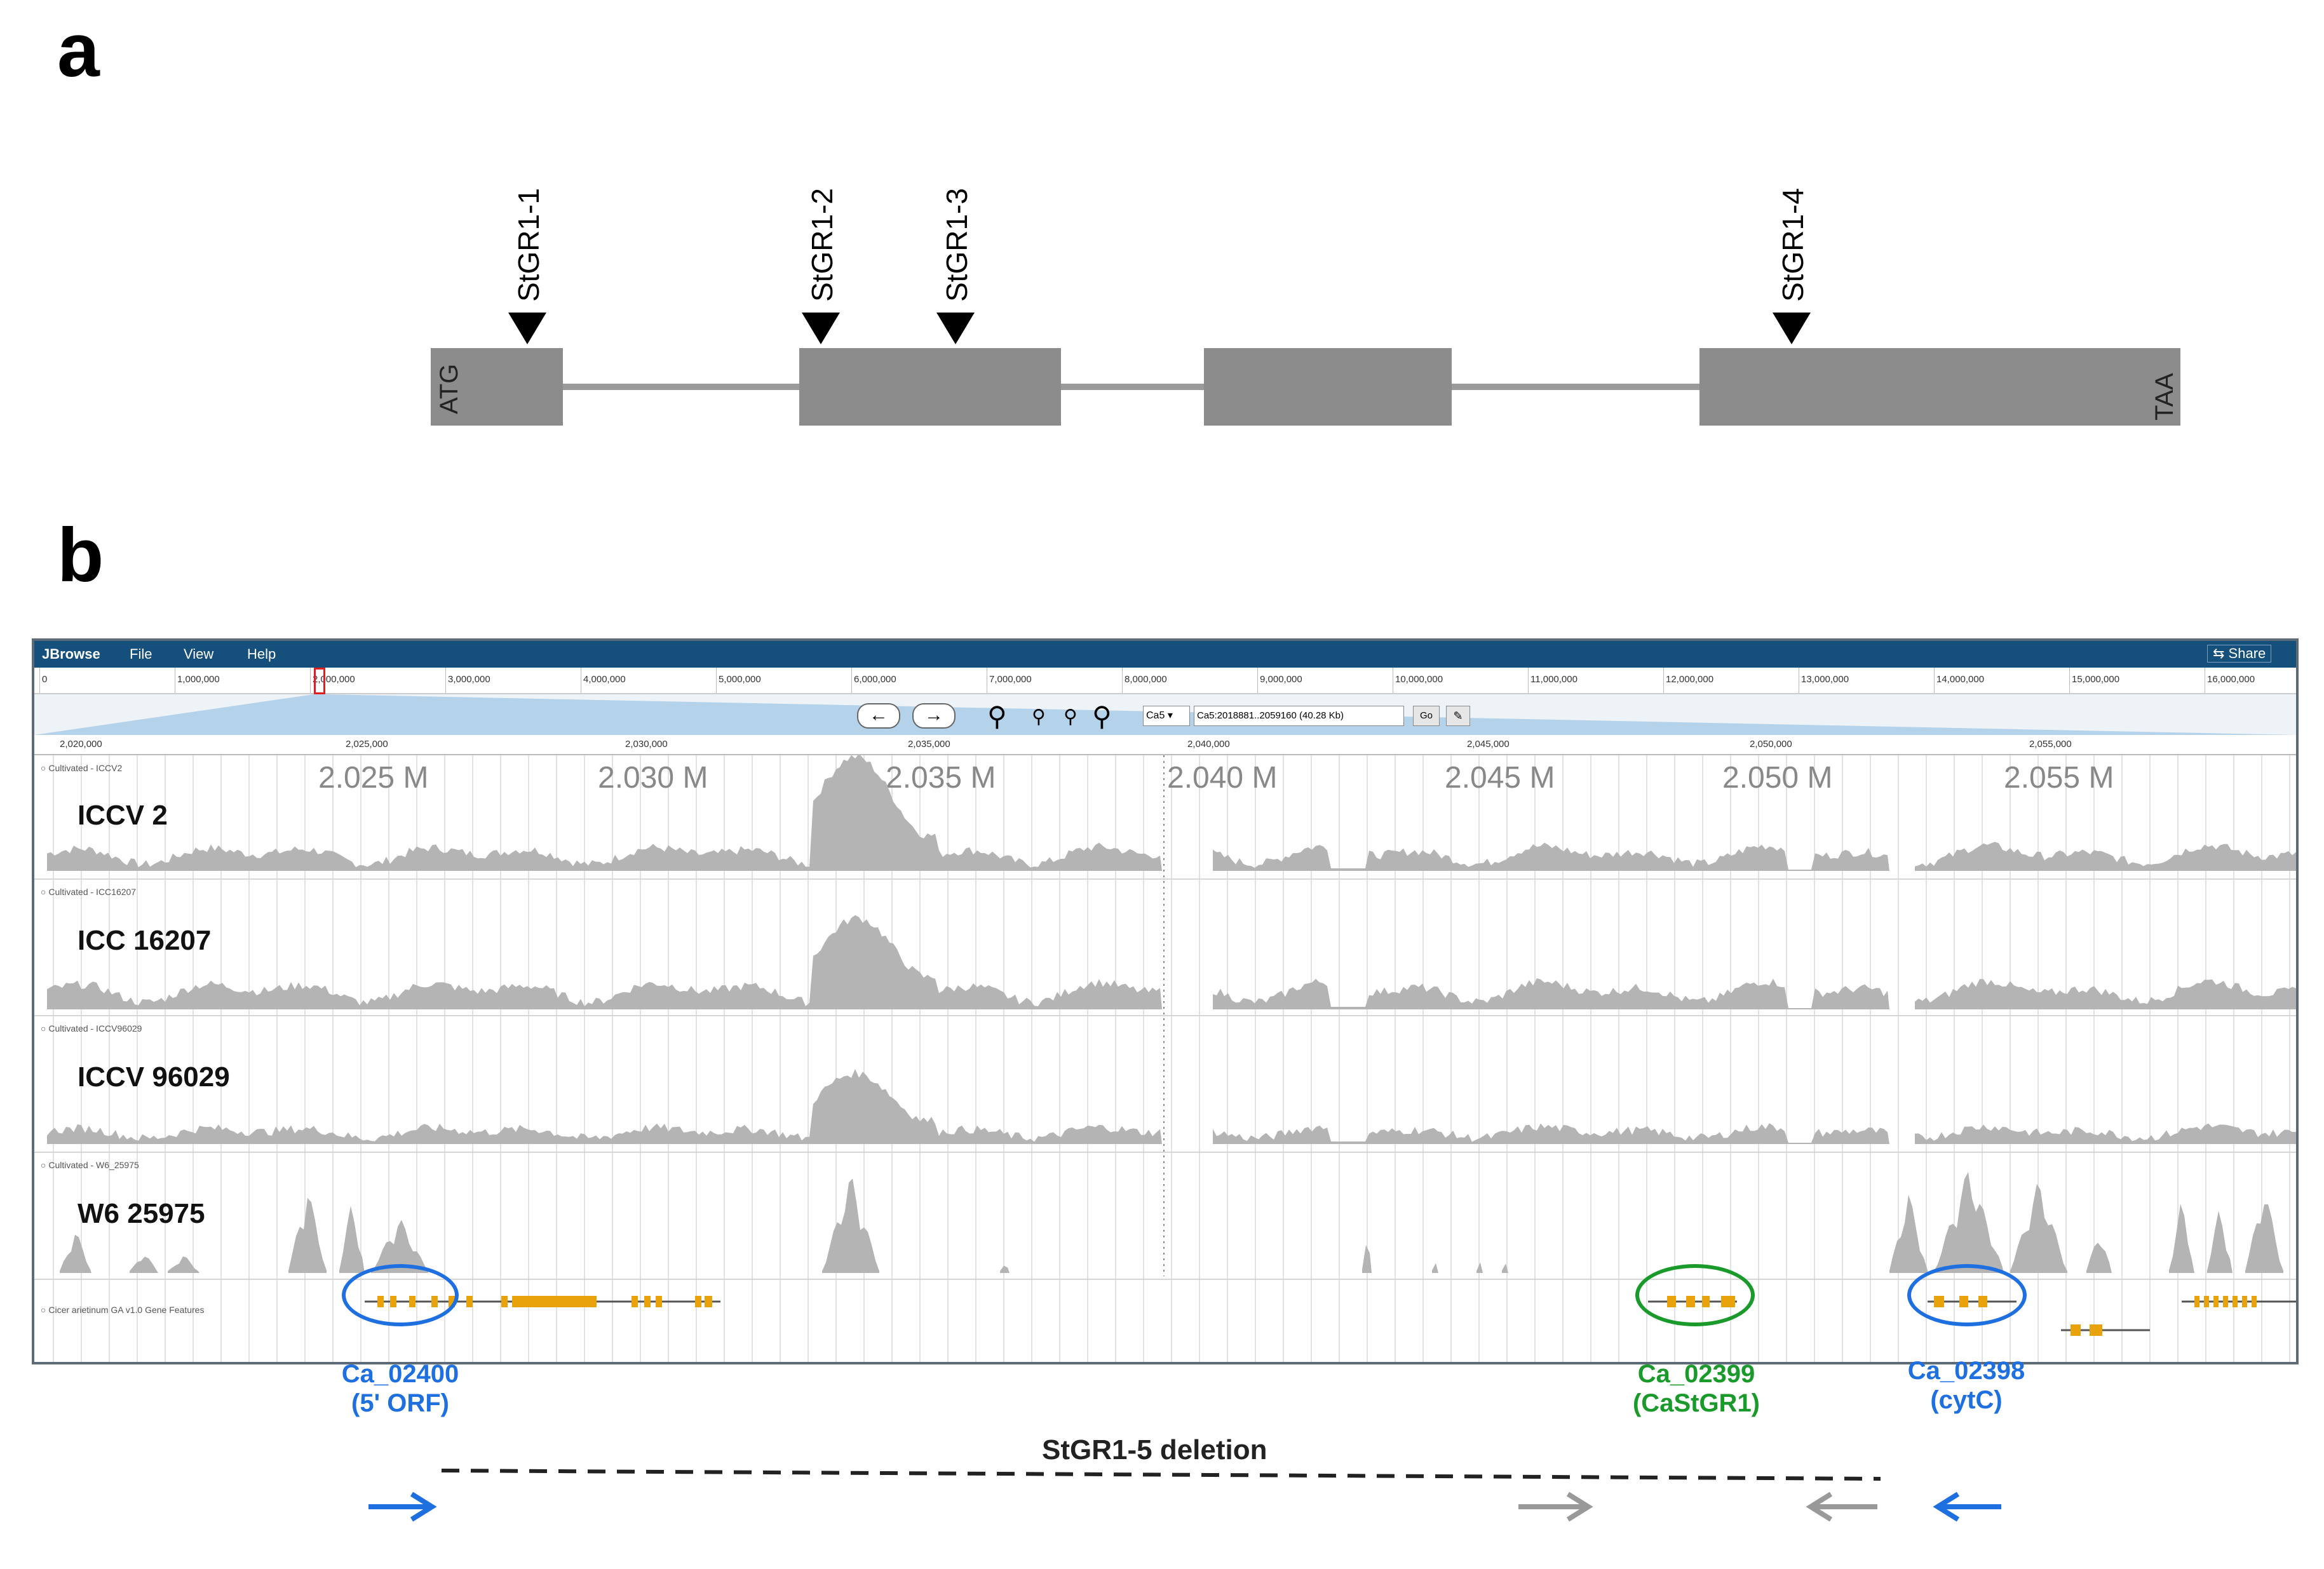  I want to click on chromosome-select: Ca5 ▾, so click(1166, 716).